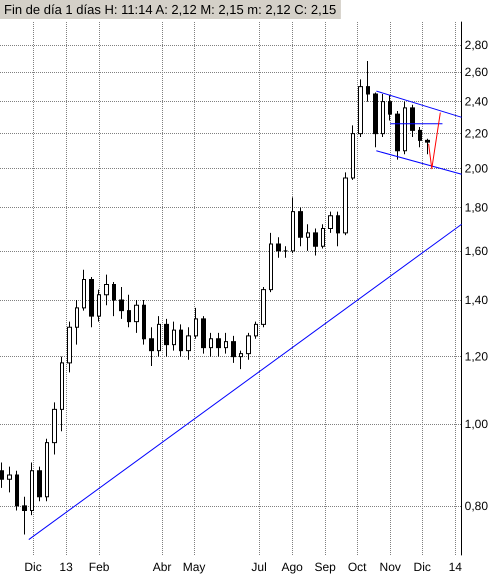  I want to click on y-tick-label: 1,80, so click(476, 207).